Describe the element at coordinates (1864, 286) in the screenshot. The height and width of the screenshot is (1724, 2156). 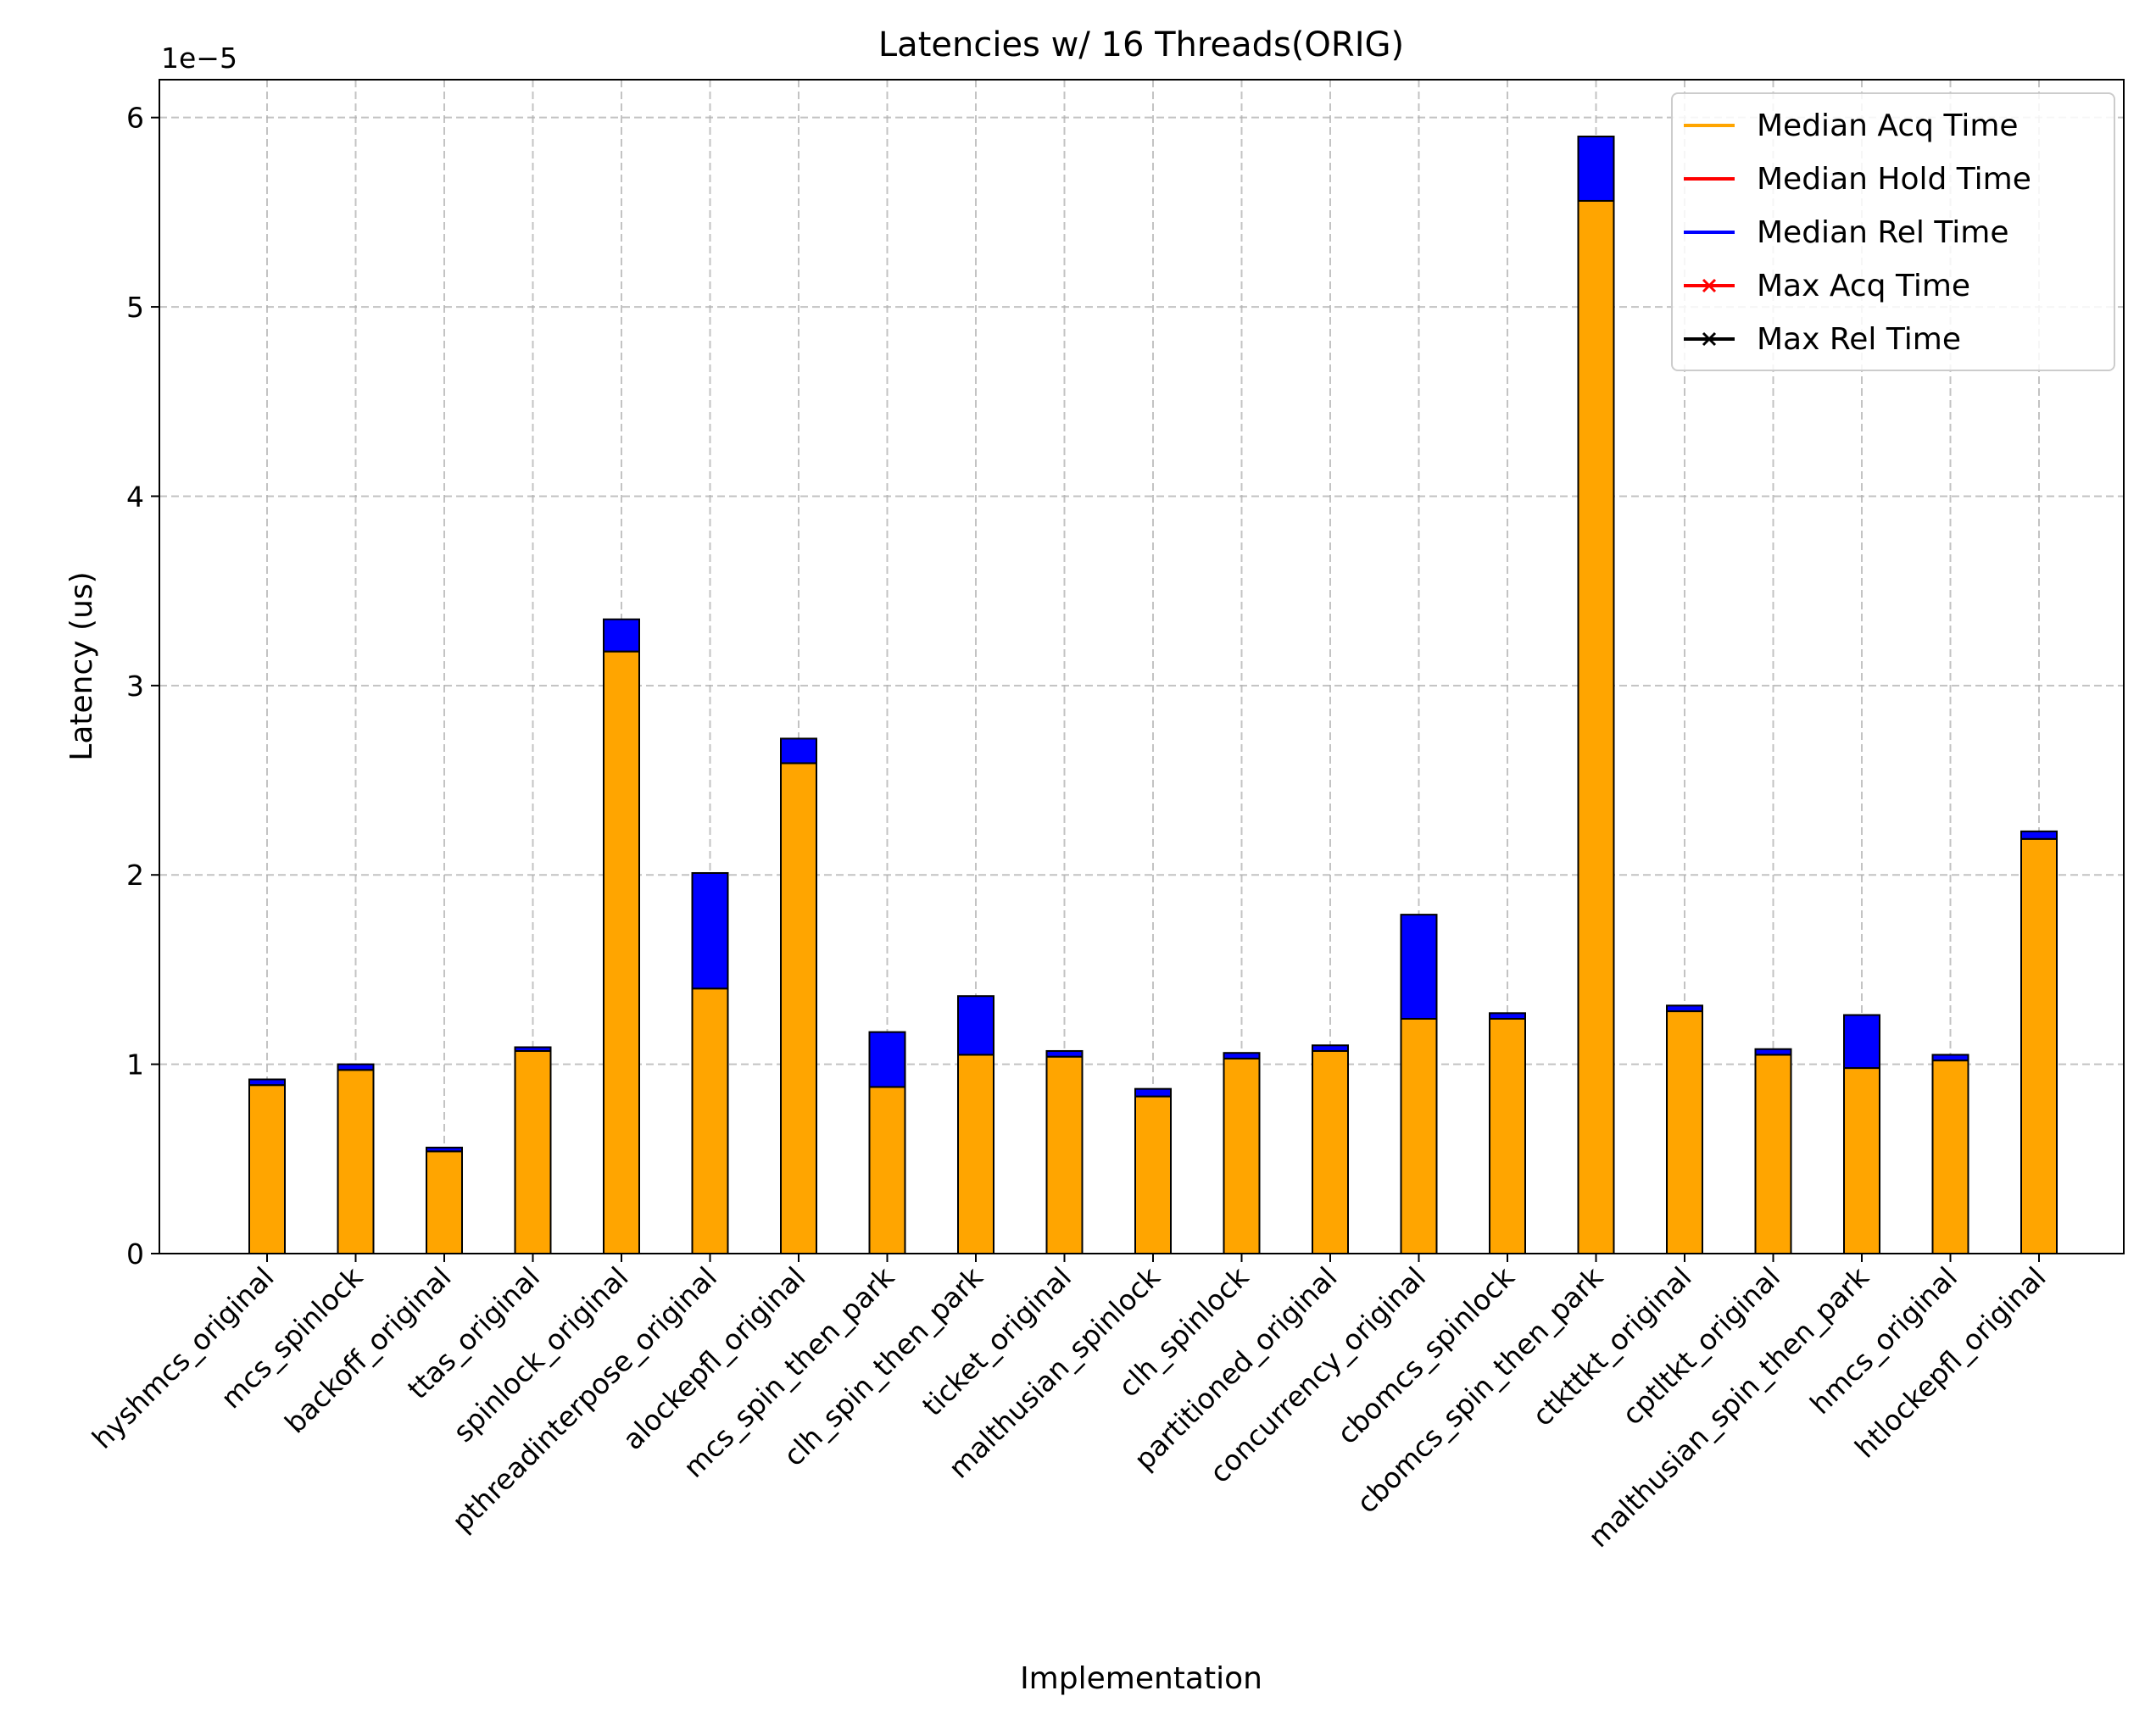
I see `legend-label: Max Acq Time` at that location.